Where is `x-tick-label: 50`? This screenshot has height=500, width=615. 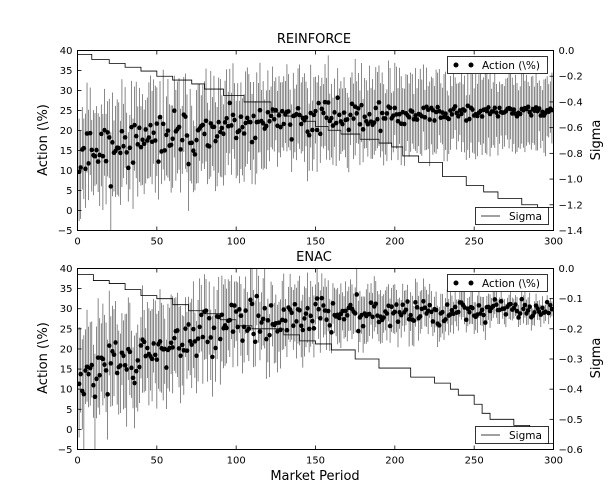 x-tick-label: 50 is located at coordinates (156, 242).